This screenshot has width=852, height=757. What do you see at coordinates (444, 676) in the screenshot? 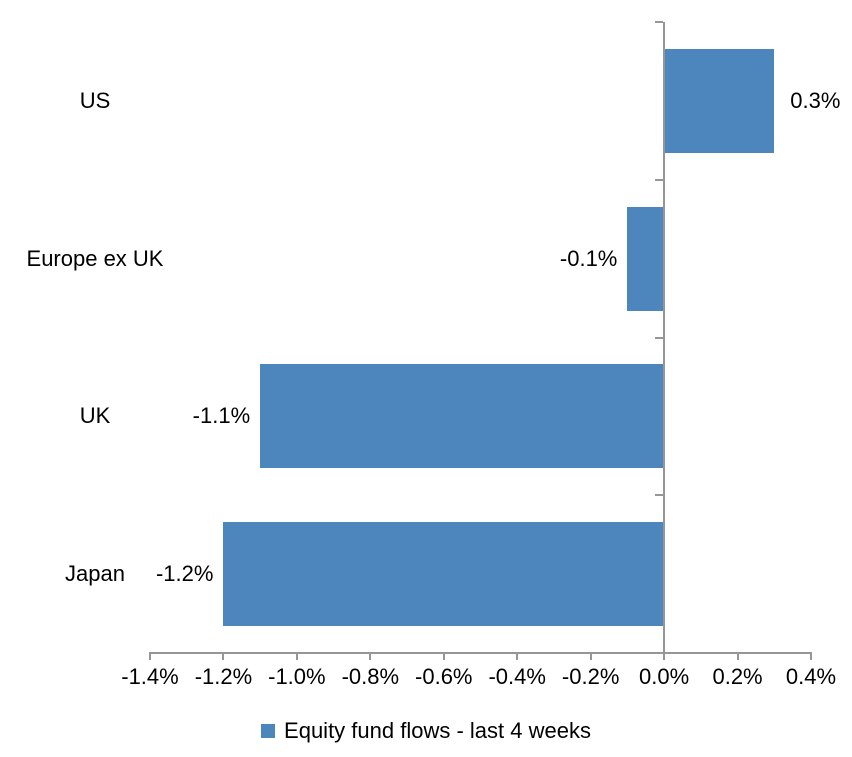
I see `x-tick-label: -0.6%` at bounding box center [444, 676].